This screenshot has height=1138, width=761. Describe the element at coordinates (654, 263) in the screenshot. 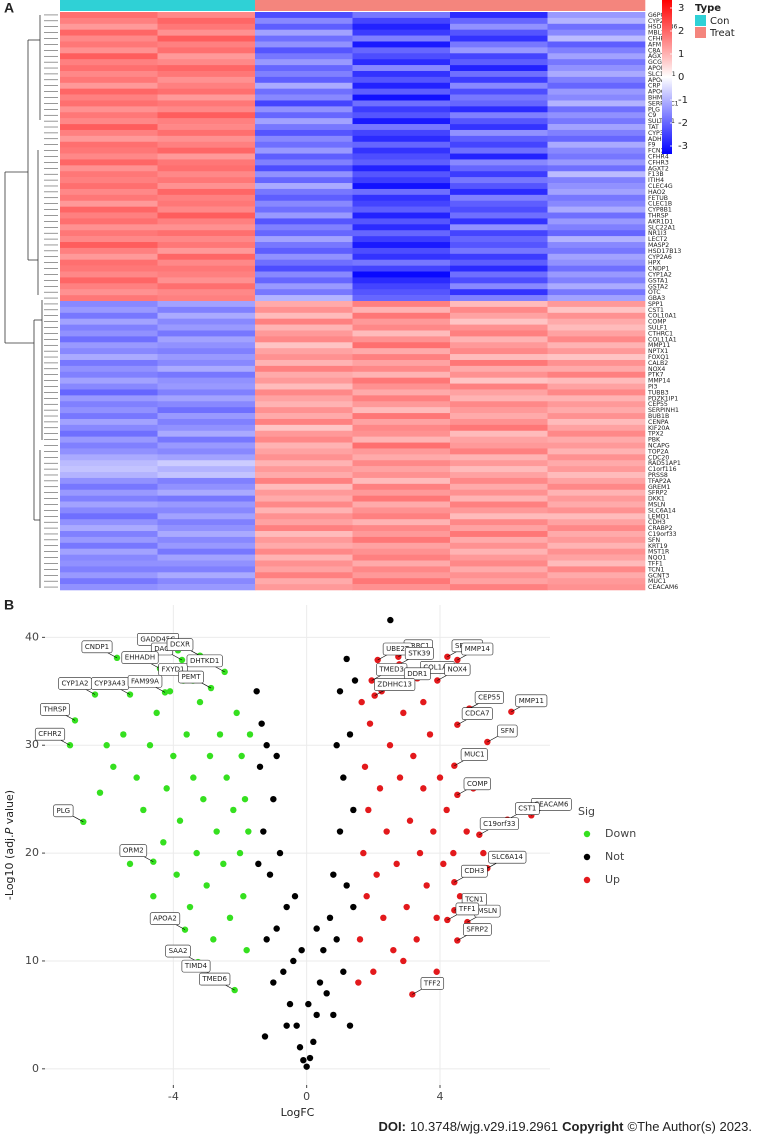

I see `gene-label: HPX` at that location.